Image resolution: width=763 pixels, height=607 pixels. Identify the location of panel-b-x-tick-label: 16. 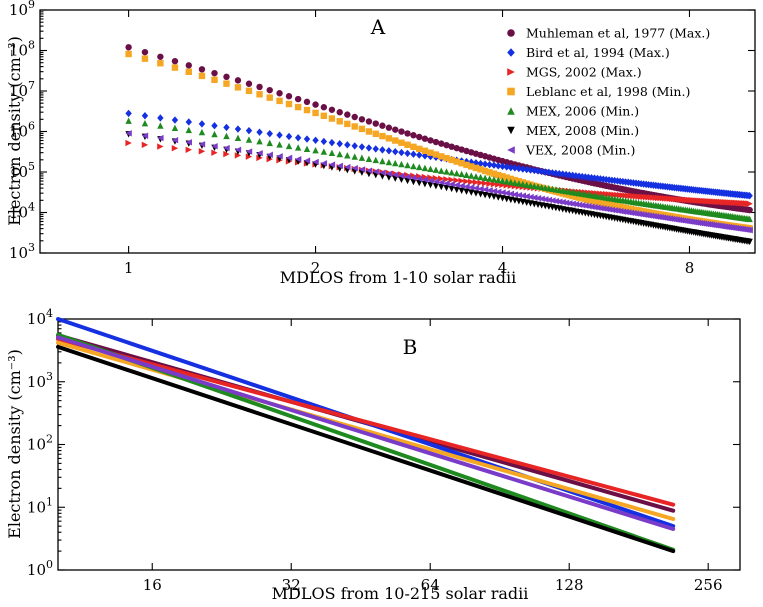
(152, 585).